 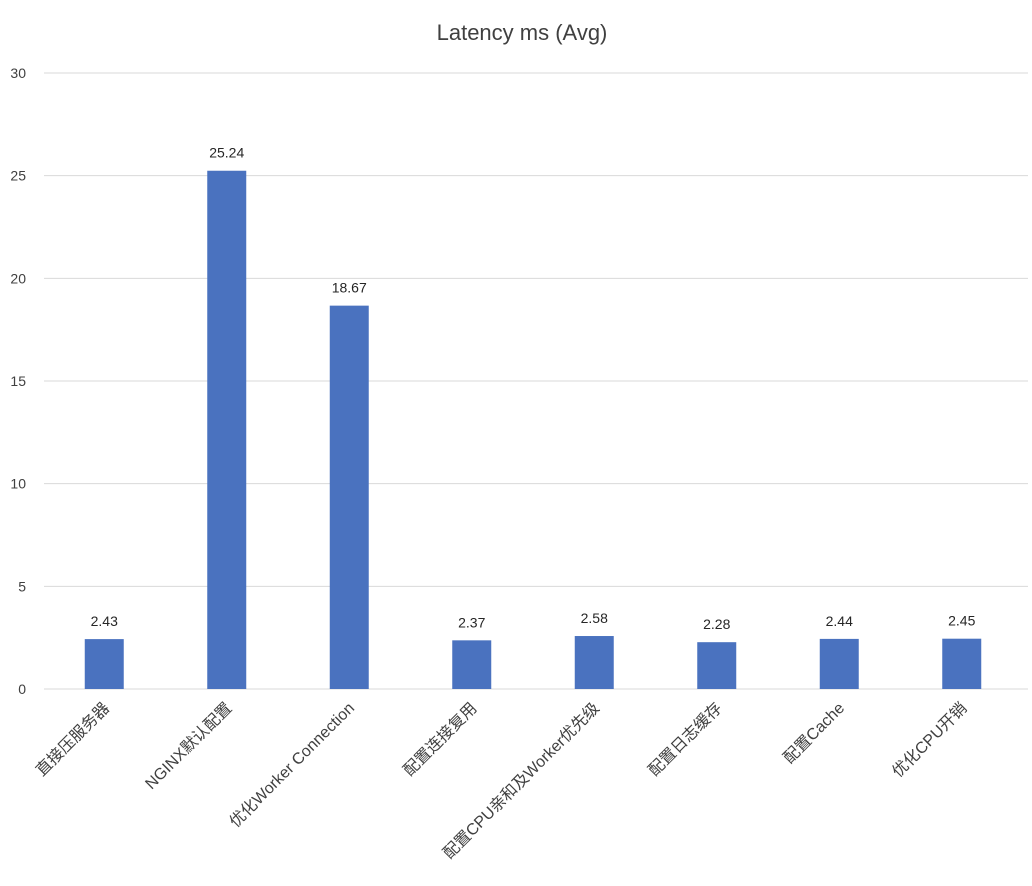 What do you see at coordinates (961, 621) in the screenshot?
I see `data-label: 2.45` at bounding box center [961, 621].